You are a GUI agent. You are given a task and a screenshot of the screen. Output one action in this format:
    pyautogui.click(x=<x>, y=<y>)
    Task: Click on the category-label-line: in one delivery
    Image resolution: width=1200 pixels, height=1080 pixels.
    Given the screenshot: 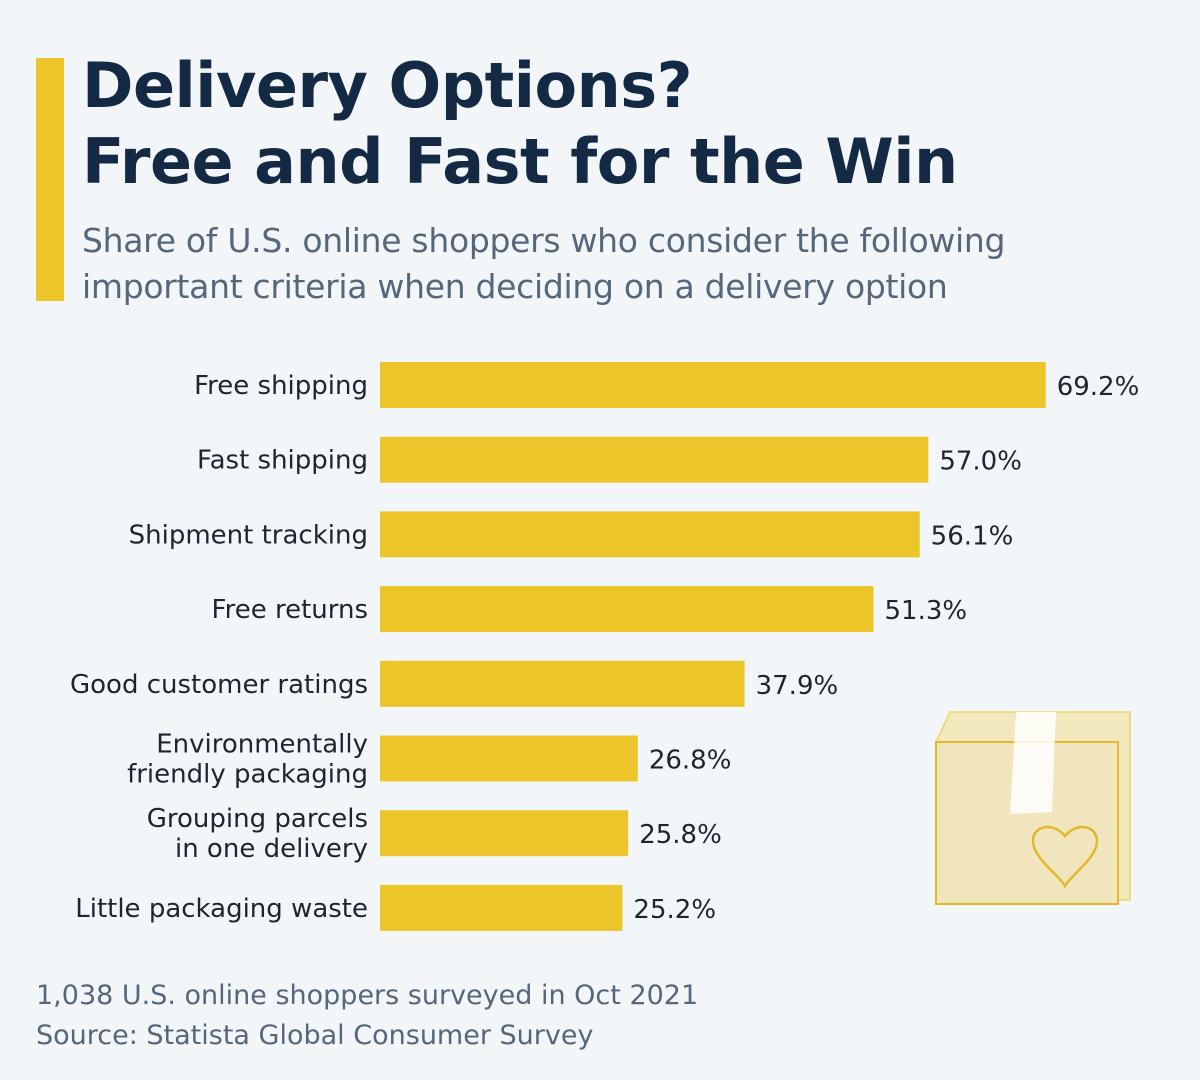 What is the action you would take?
    pyautogui.click(x=271, y=849)
    